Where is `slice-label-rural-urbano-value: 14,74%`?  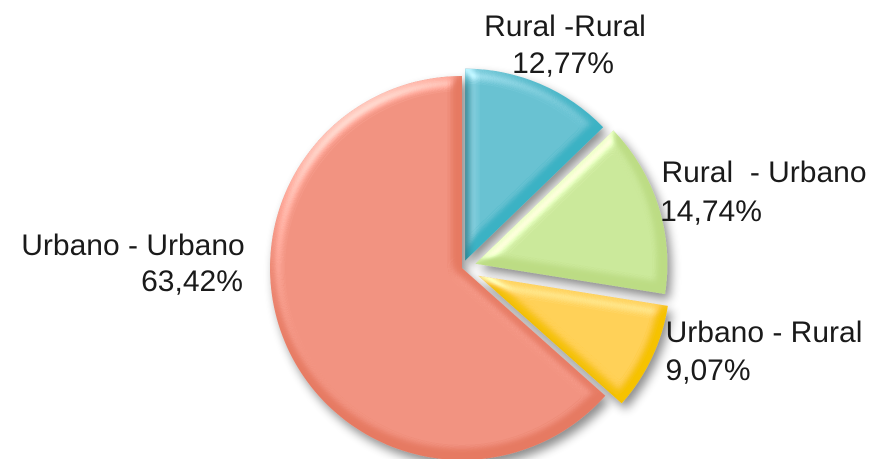 slice-label-rural-urbano-value: 14,74% is located at coordinates (711, 211).